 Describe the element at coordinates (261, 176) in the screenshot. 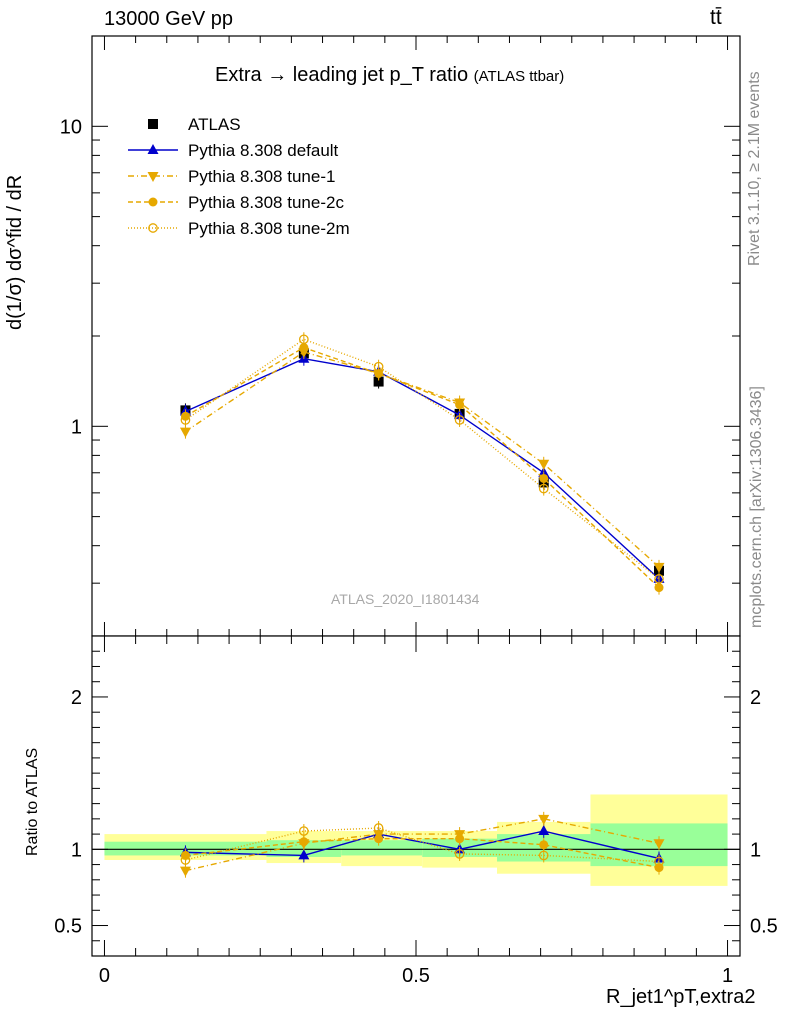

I see `legend-label: Pythia 8.308 tune-1` at that location.